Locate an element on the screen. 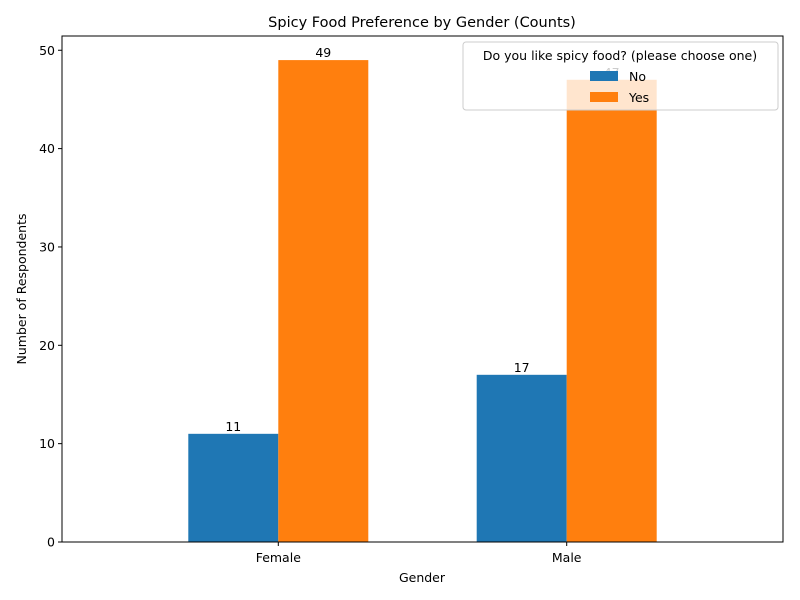 Image resolution: width=800 pixels, height=600 pixels. data-label-no-female: 11 is located at coordinates (233, 426).